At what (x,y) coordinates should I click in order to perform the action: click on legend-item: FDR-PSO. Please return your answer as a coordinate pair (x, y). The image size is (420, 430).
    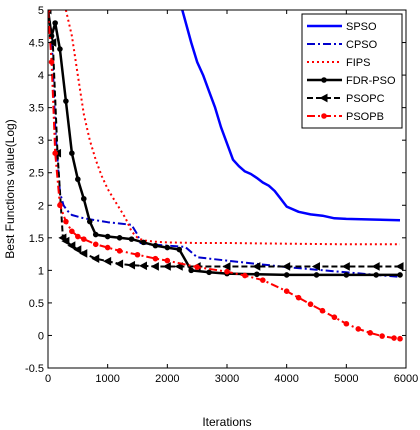
    Looking at the image, I should click on (351, 81).